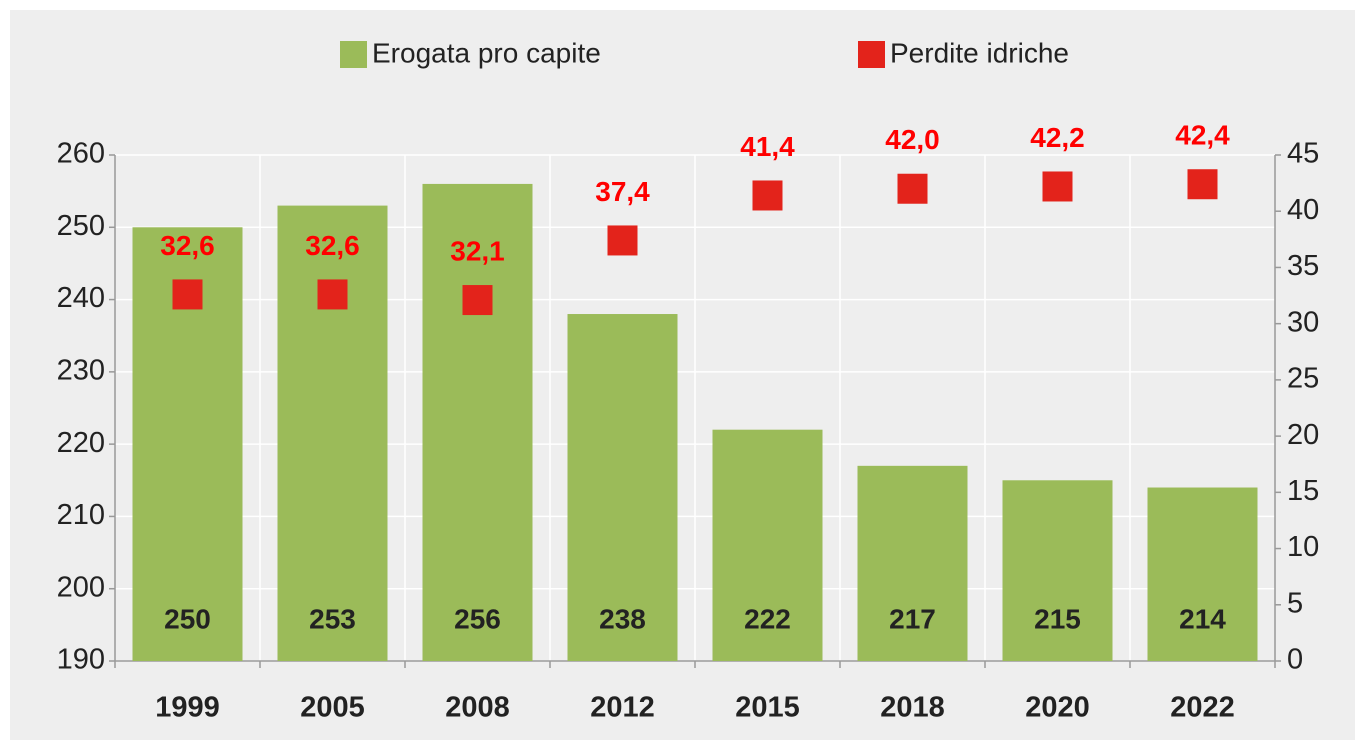 The height and width of the screenshot is (747, 1365). What do you see at coordinates (1057, 708) in the screenshot?
I see `x-tick-label: 2020` at bounding box center [1057, 708].